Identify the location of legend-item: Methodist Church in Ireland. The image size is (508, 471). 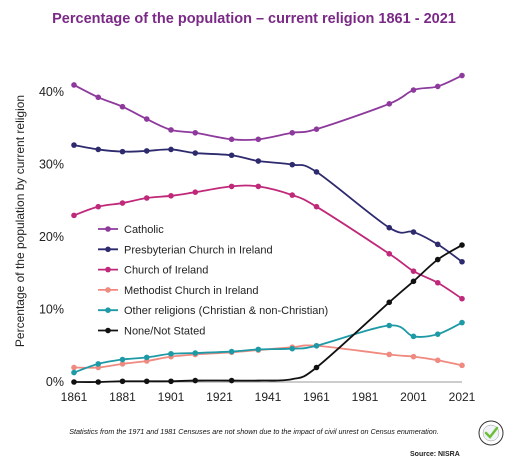
(178, 291).